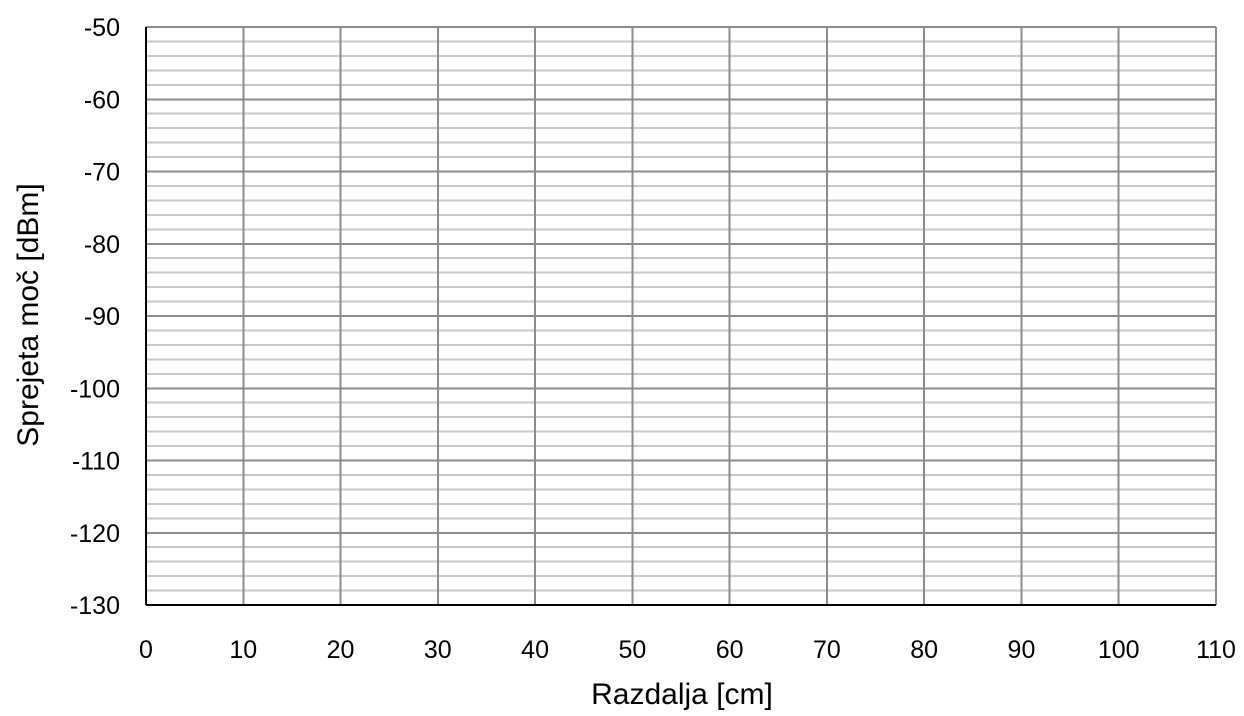 The height and width of the screenshot is (716, 1244). I want to click on x-tick-label: 100, so click(1119, 650).